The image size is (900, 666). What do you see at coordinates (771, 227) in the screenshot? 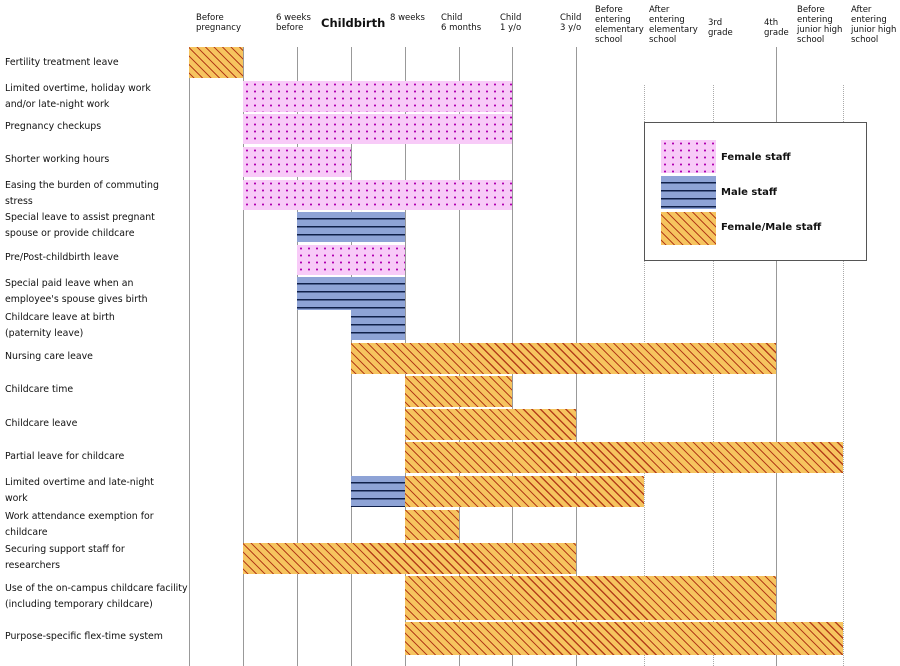
I see `legend-label-both: Female/Male staff` at bounding box center [771, 227].